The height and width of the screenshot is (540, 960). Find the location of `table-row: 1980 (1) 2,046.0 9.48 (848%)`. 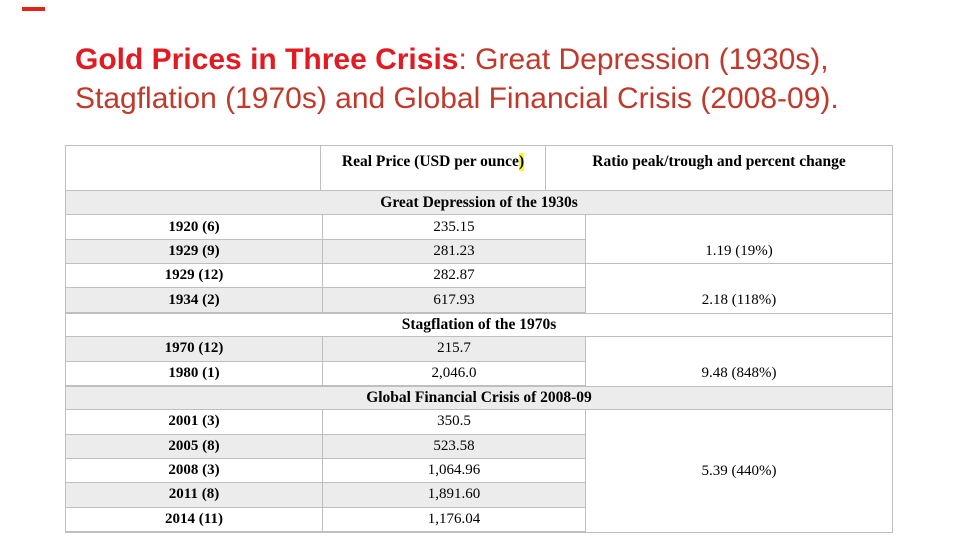

table-row: 1980 (1) 2,046.0 9.48 (848%) is located at coordinates (479, 373).